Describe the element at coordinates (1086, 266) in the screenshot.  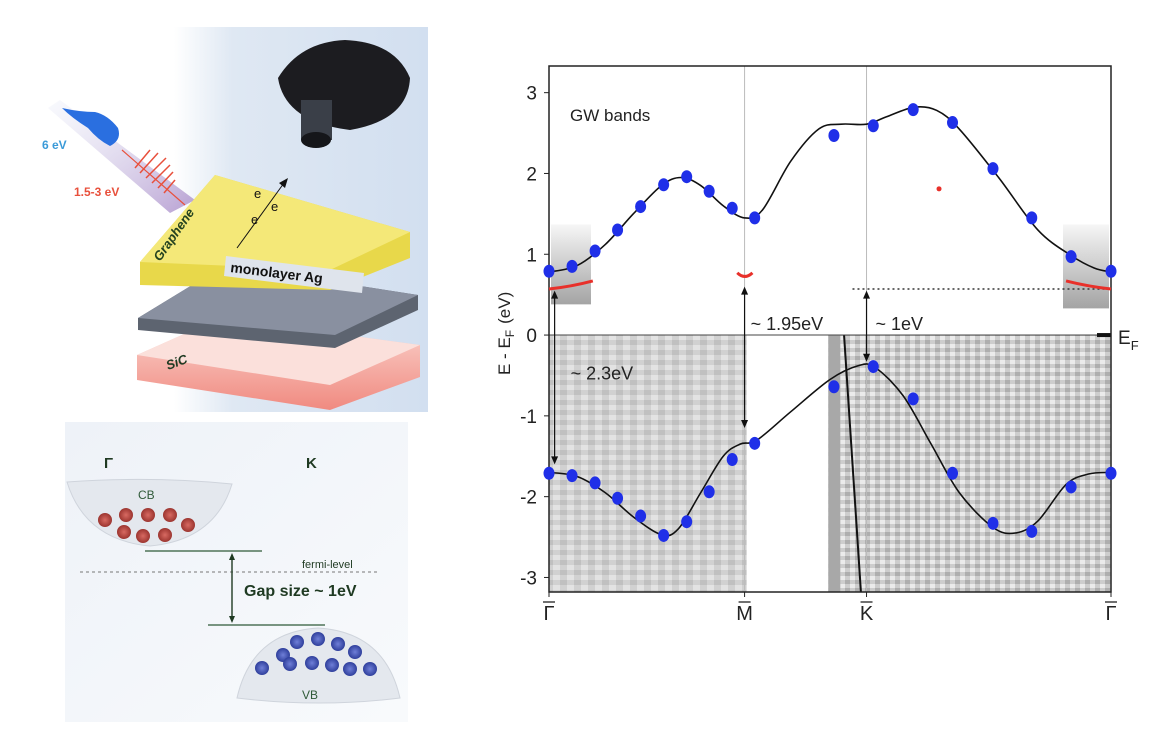
I see `arpes-patch-right` at that location.